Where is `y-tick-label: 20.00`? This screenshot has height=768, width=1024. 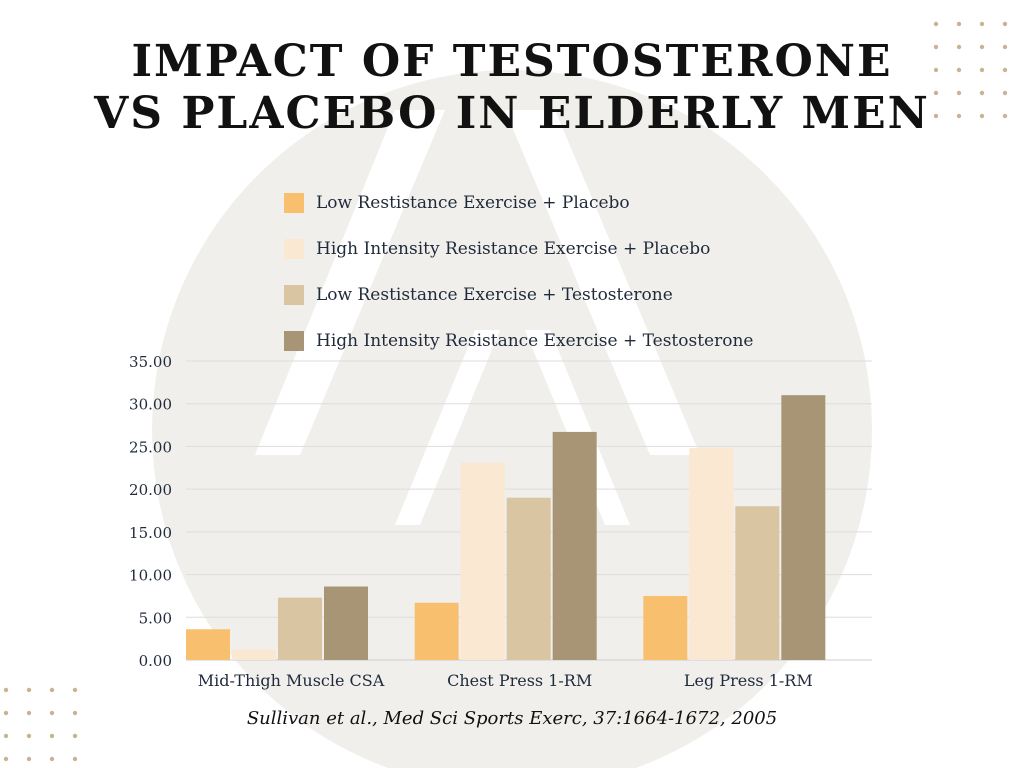
y-tick-label: 20.00 is located at coordinates (150, 490).